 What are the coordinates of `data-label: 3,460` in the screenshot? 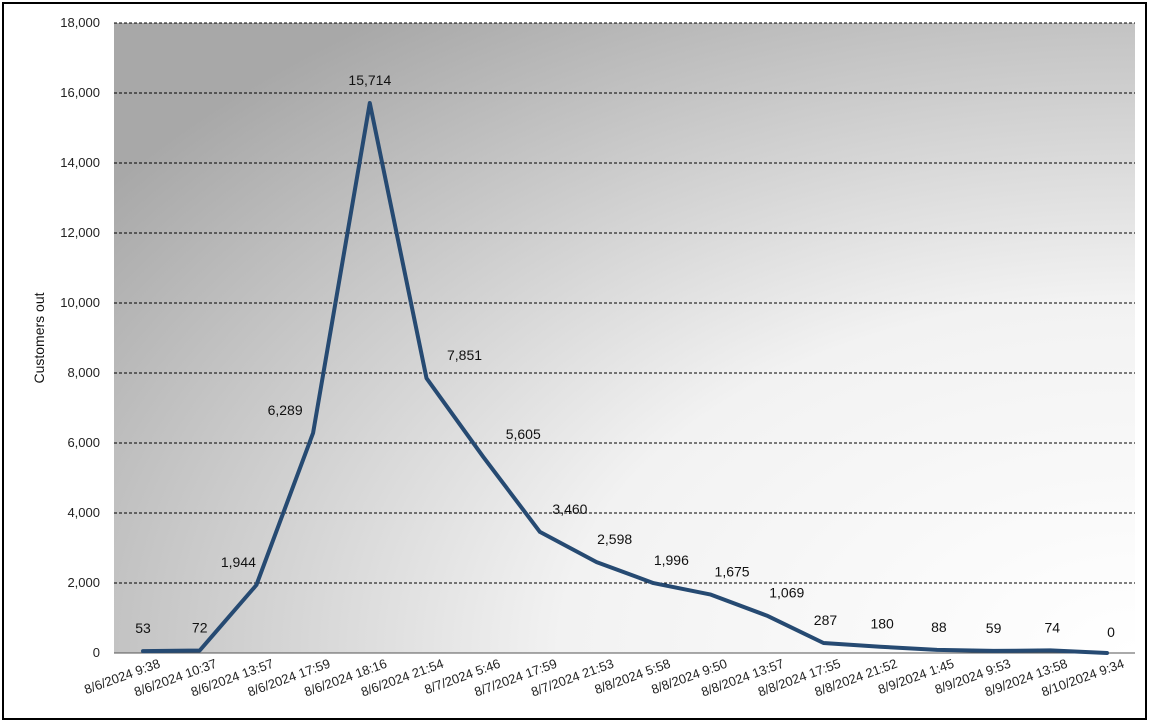 It's located at (569, 509).